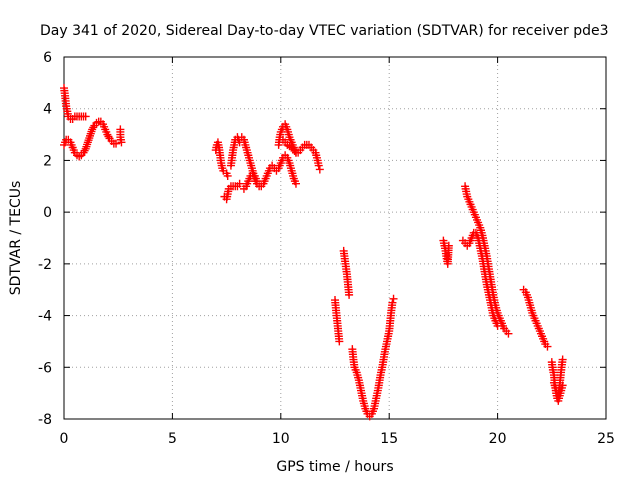 This screenshot has height=480, width=640. Describe the element at coordinates (47, 110) in the screenshot. I see `y-tick-label: 4` at that location.